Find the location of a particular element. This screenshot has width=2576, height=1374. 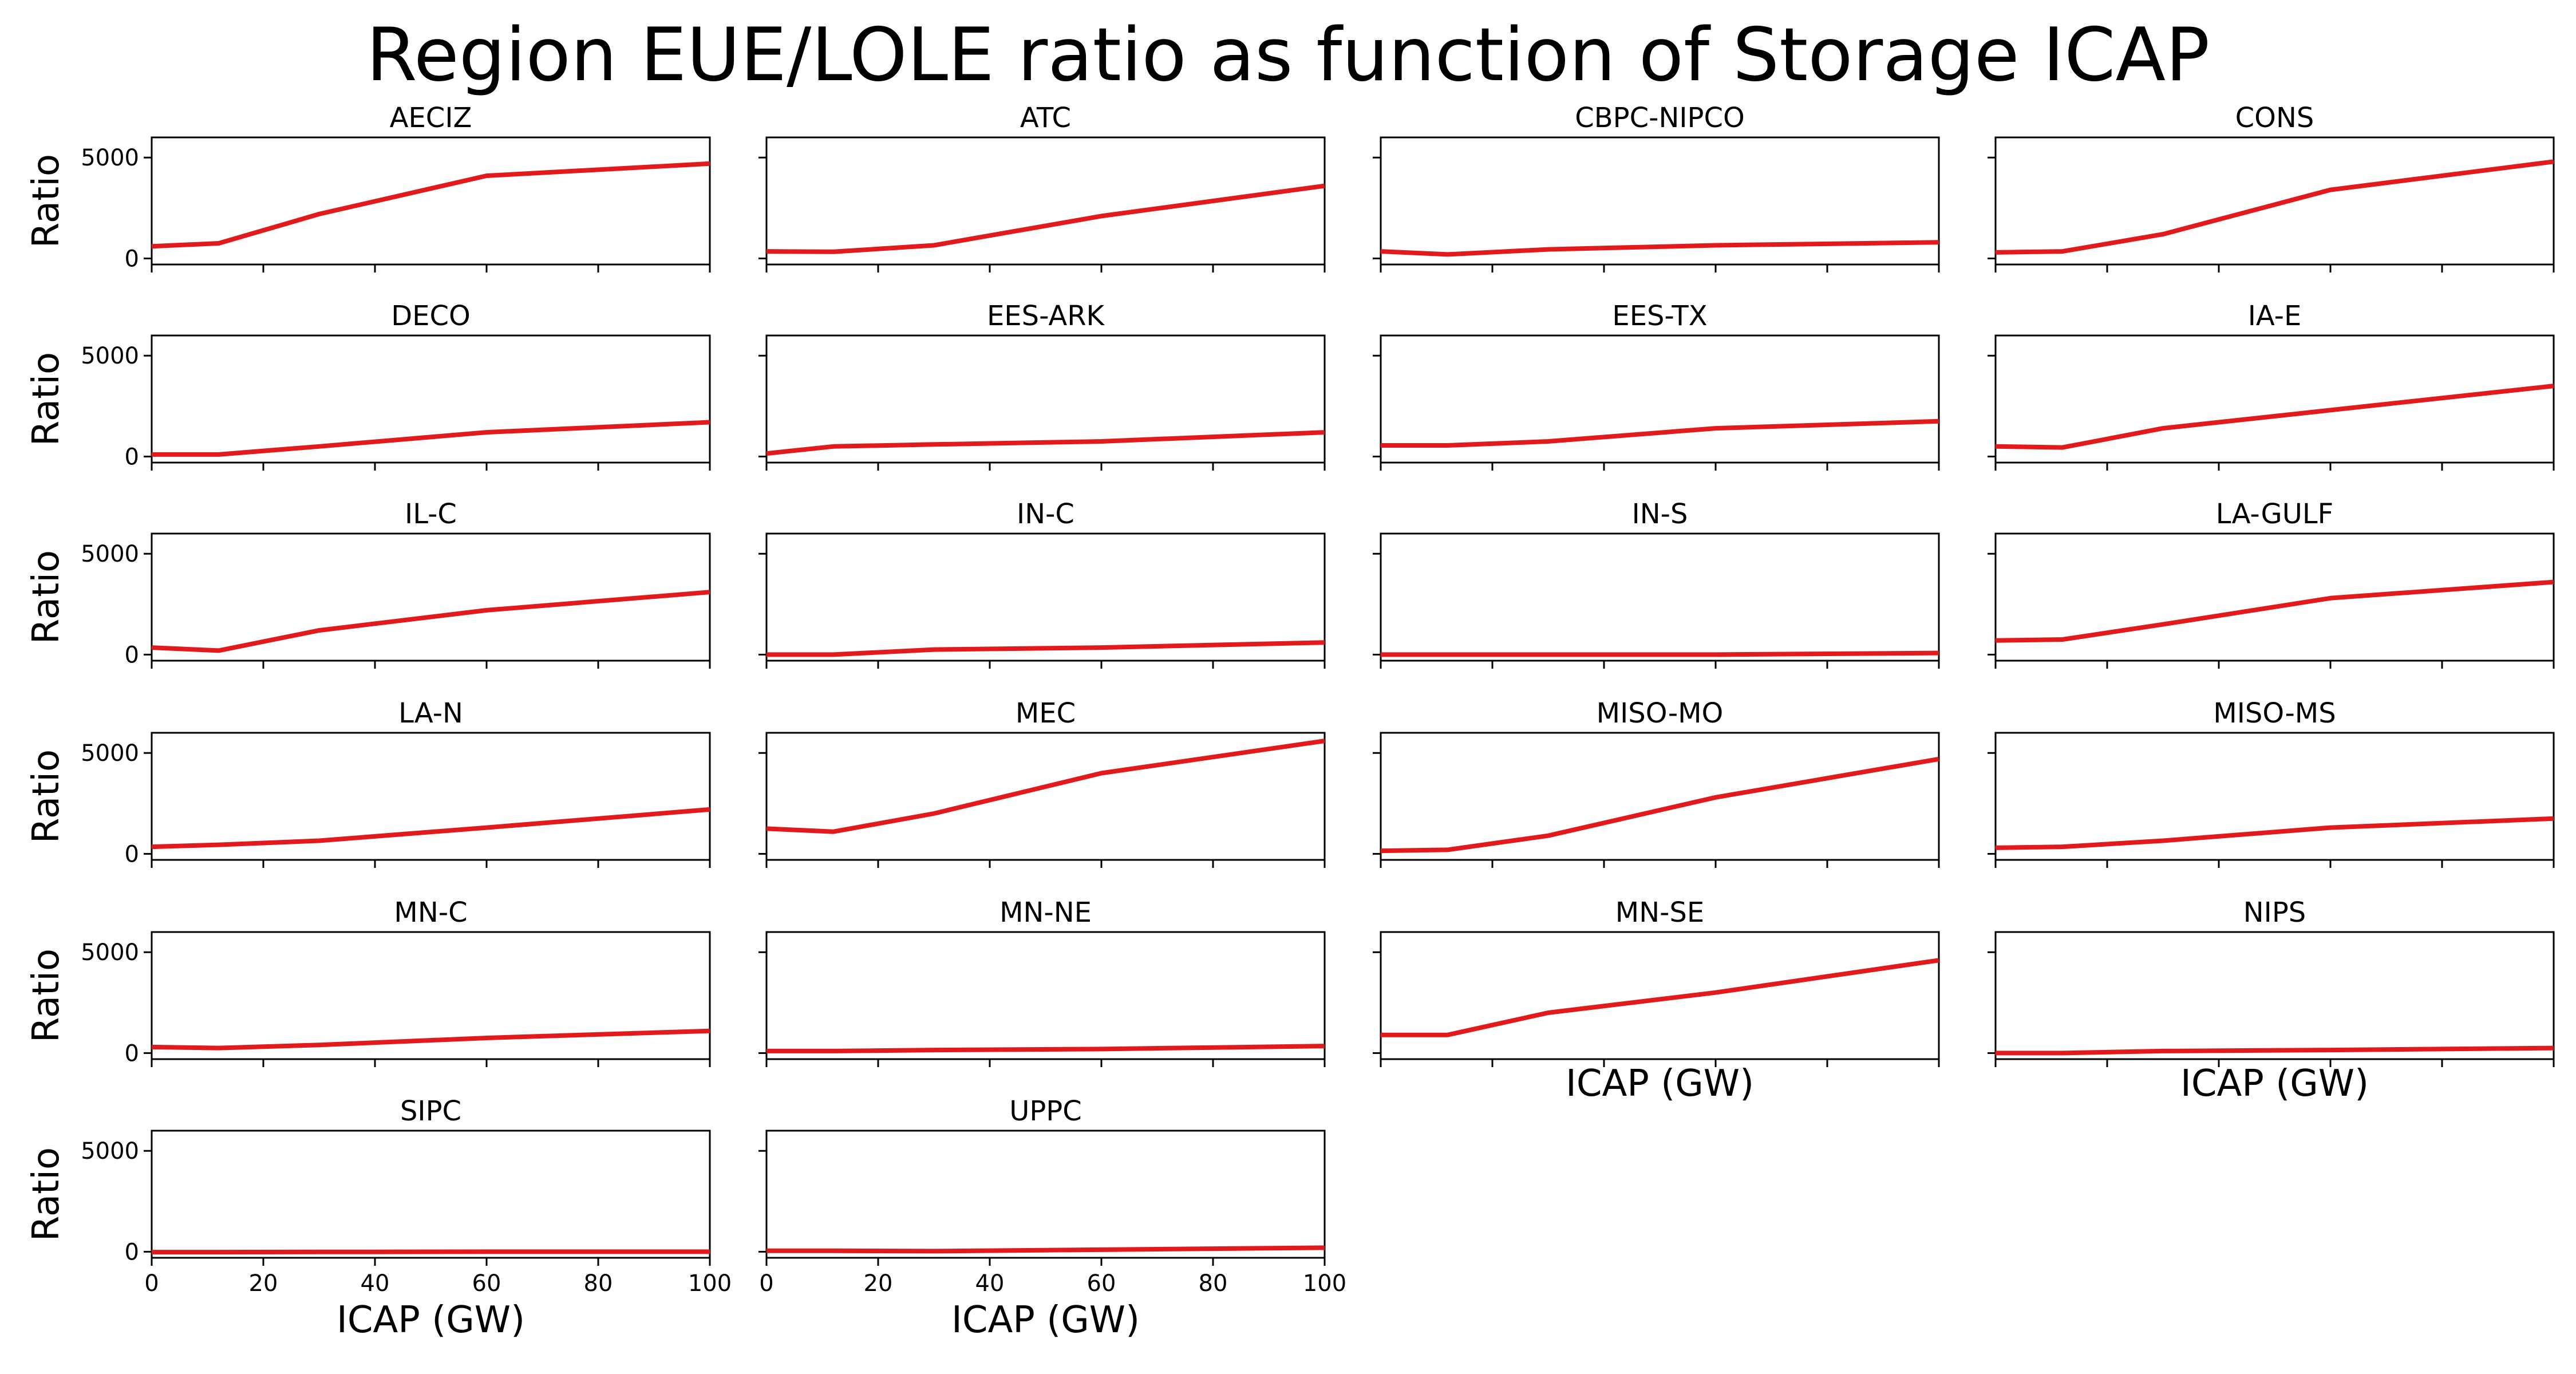

x-tick-label: 20 is located at coordinates (878, 1284).